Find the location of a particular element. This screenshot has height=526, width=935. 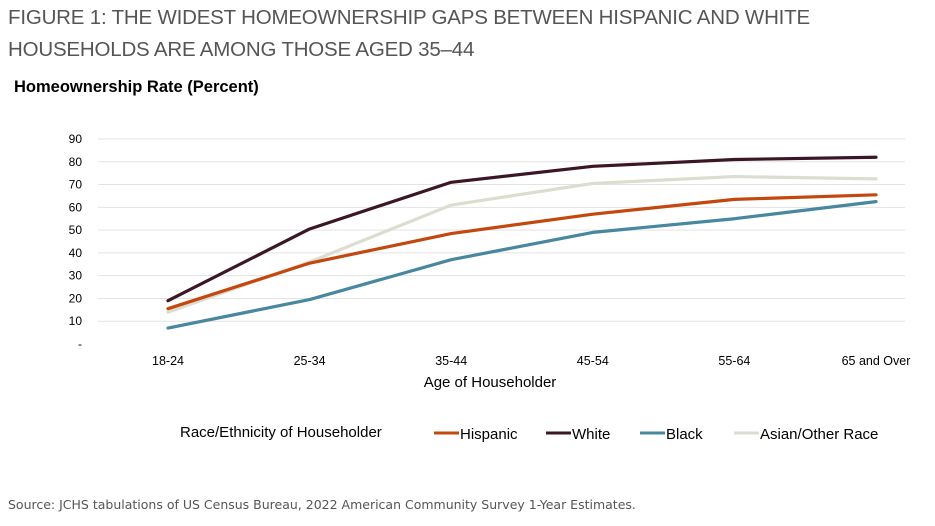

x-tick-label: 18-24 is located at coordinates (168, 361).